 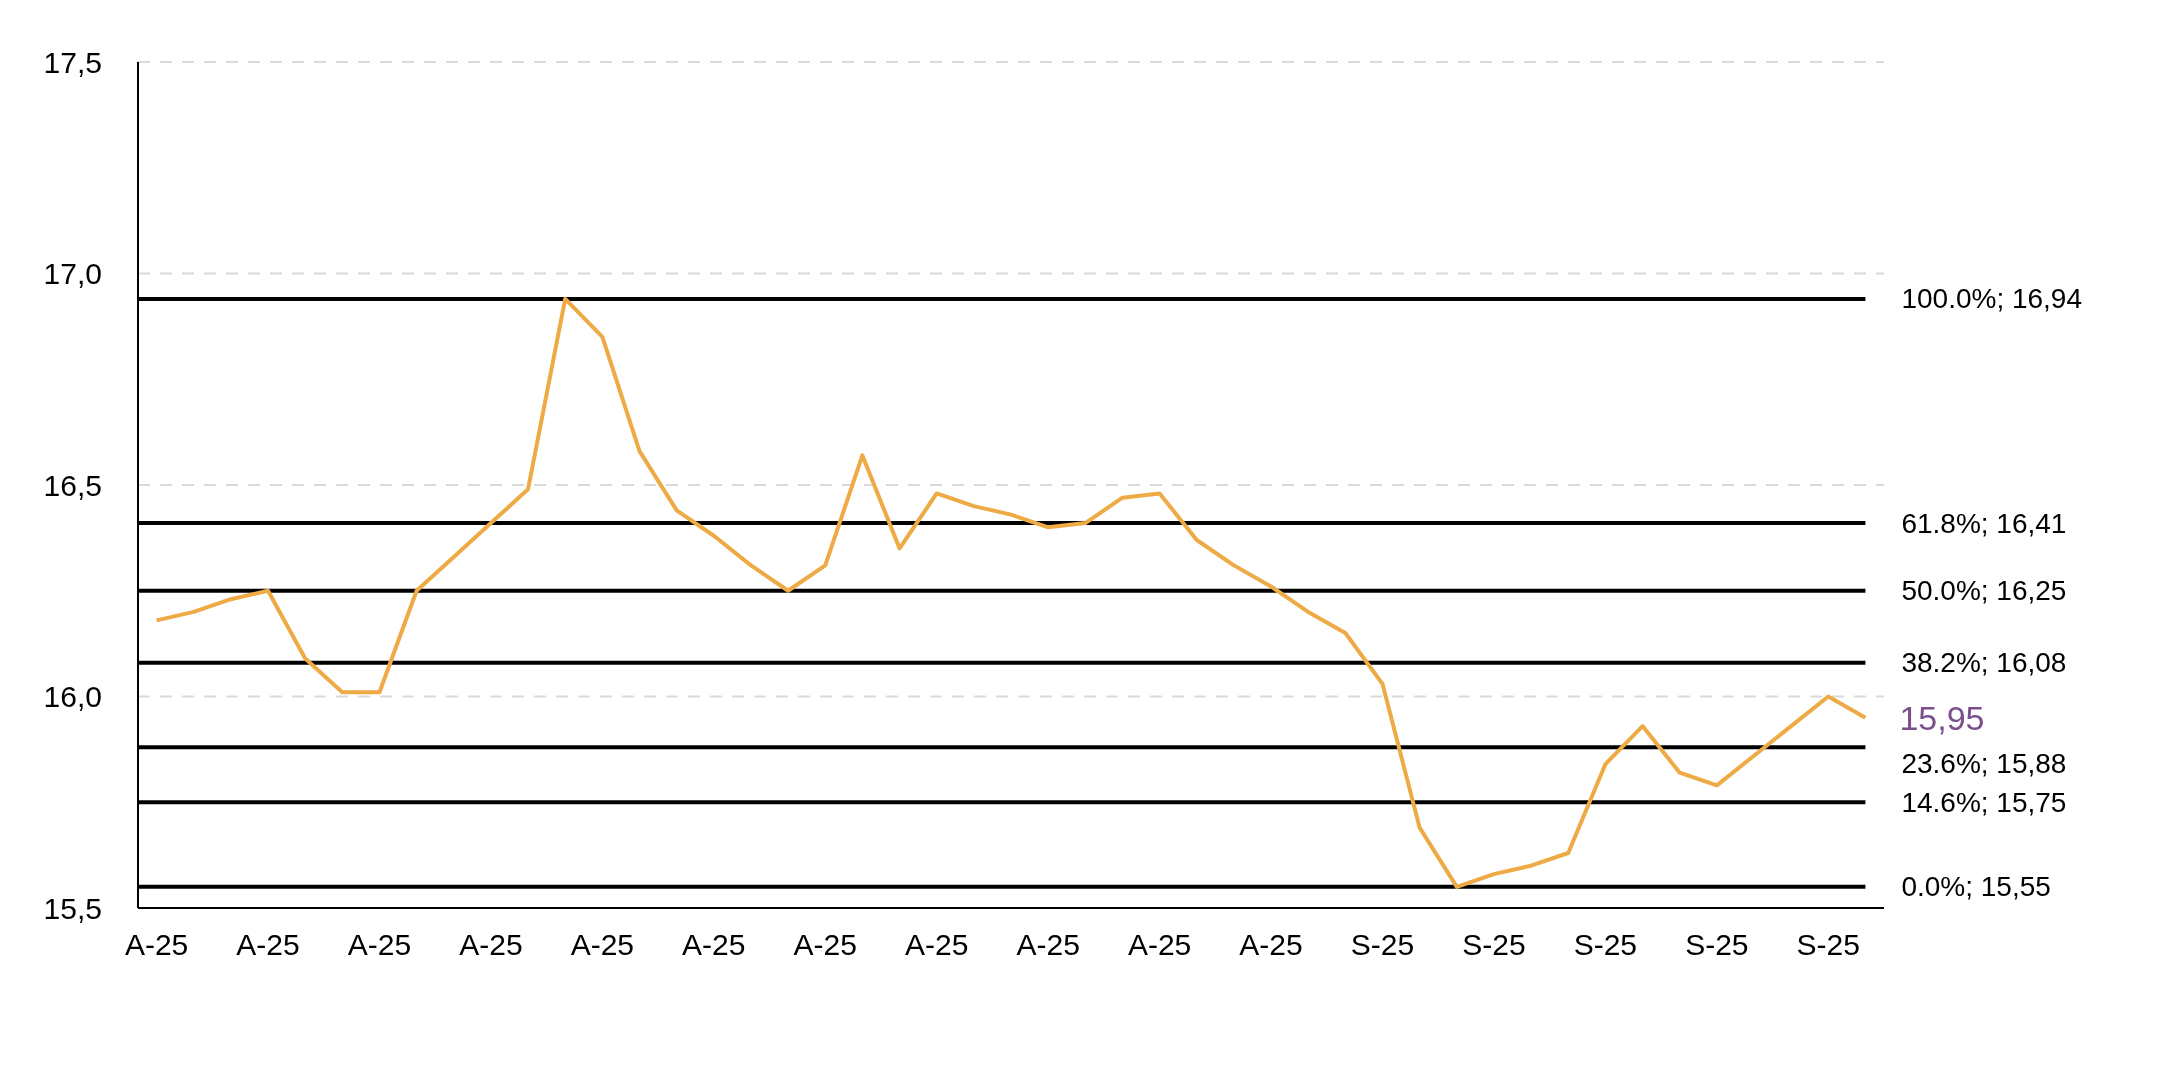 What do you see at coordinates (72, 485) in the screenshot?
I see `y-tick-label: 16,5` at bounding box center [72, 485].